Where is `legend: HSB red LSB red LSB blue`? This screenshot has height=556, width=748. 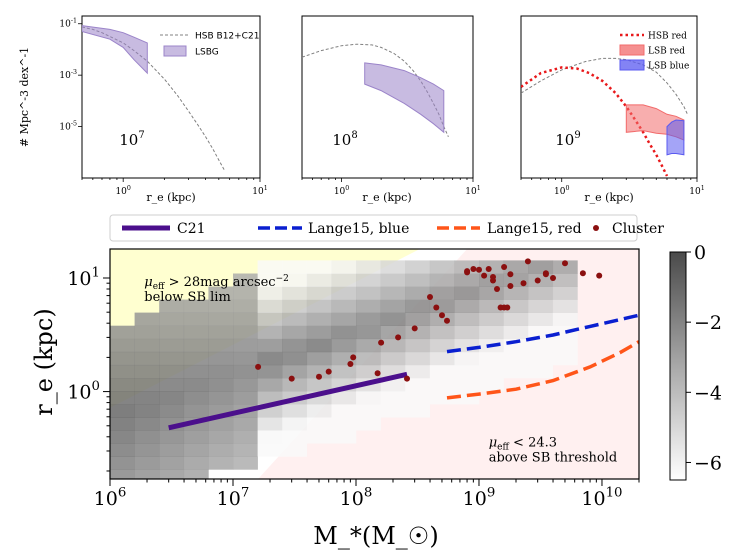
legend: HSB red LSB red LSB blue is located at coordinates (654, 52).